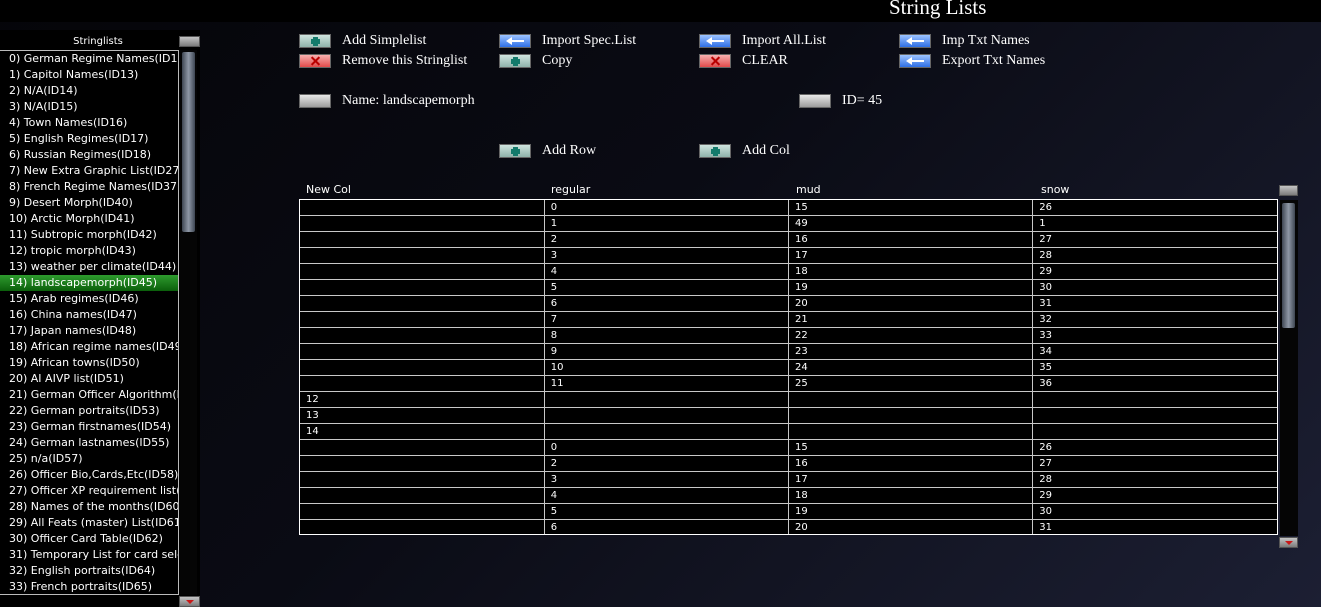  What do you see at coordinates (93, 522) in the screenshot?
I see `list-item: 29) All Feats (master) List(ID61)` at bounding box center [93, 522].